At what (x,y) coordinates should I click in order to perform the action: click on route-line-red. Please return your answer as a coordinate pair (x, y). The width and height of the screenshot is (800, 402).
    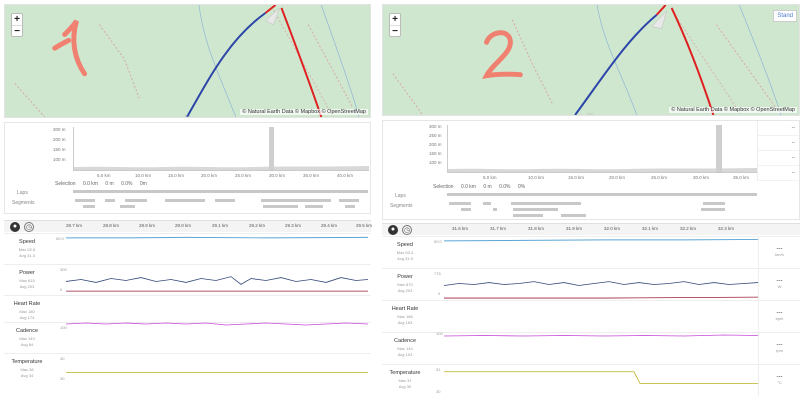
    Looking at the image, I should click on (661, 10).